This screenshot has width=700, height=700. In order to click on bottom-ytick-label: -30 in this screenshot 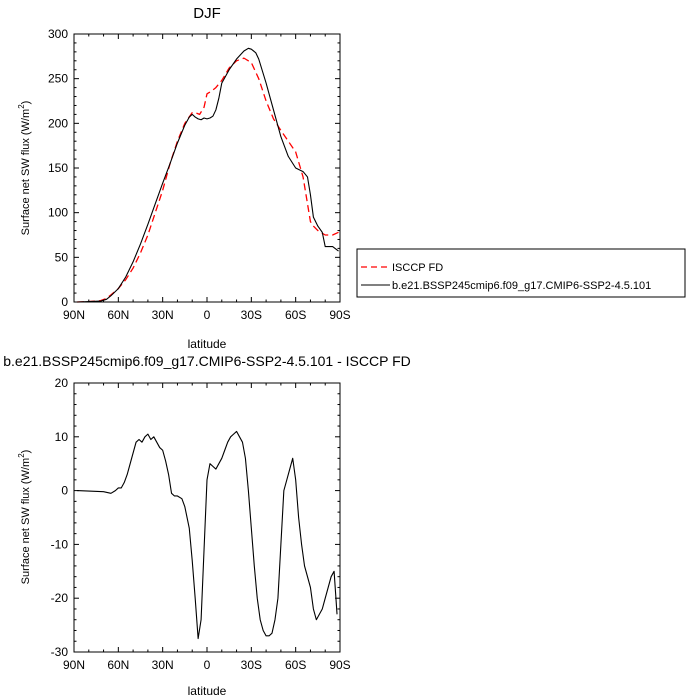, I will do `click(60, 652)`.